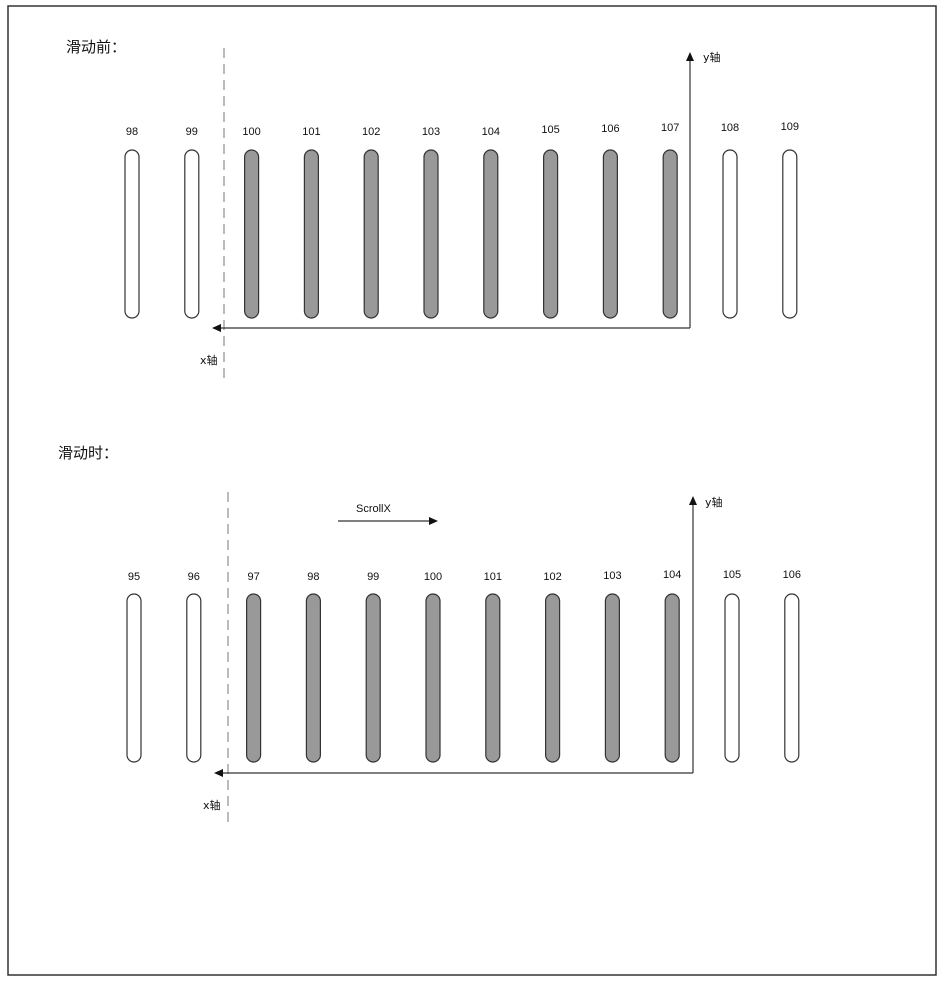 Image resolution: width=944 pixels, height=981 pixels. Describe the element at coordinates (253, 577) in the screenshot. I see `item-label: 97` at that location.